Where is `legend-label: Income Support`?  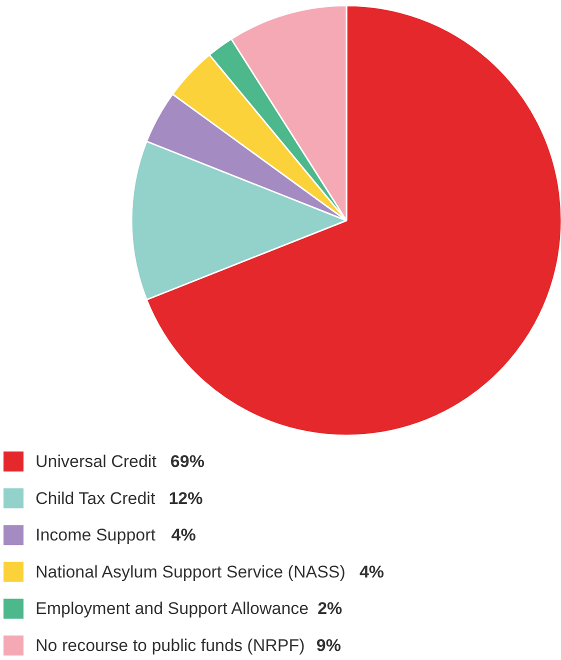
legend-label: Income Support is located at coordinates (96, 535).